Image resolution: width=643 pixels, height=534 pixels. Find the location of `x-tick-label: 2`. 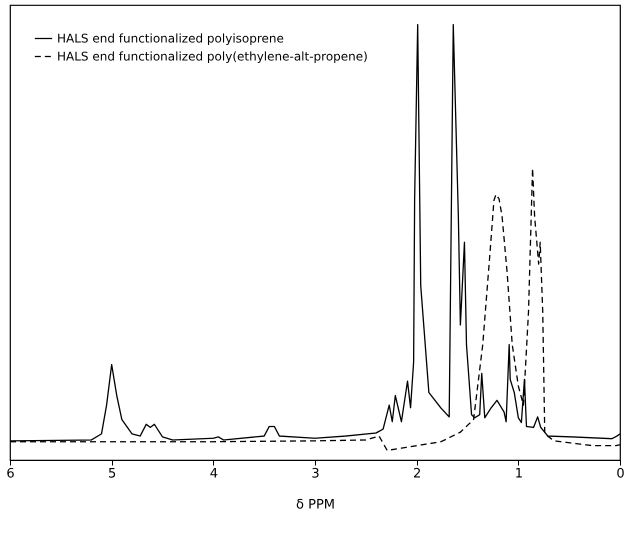

x-tick-label: 2 is located at coordinates (417, 474).